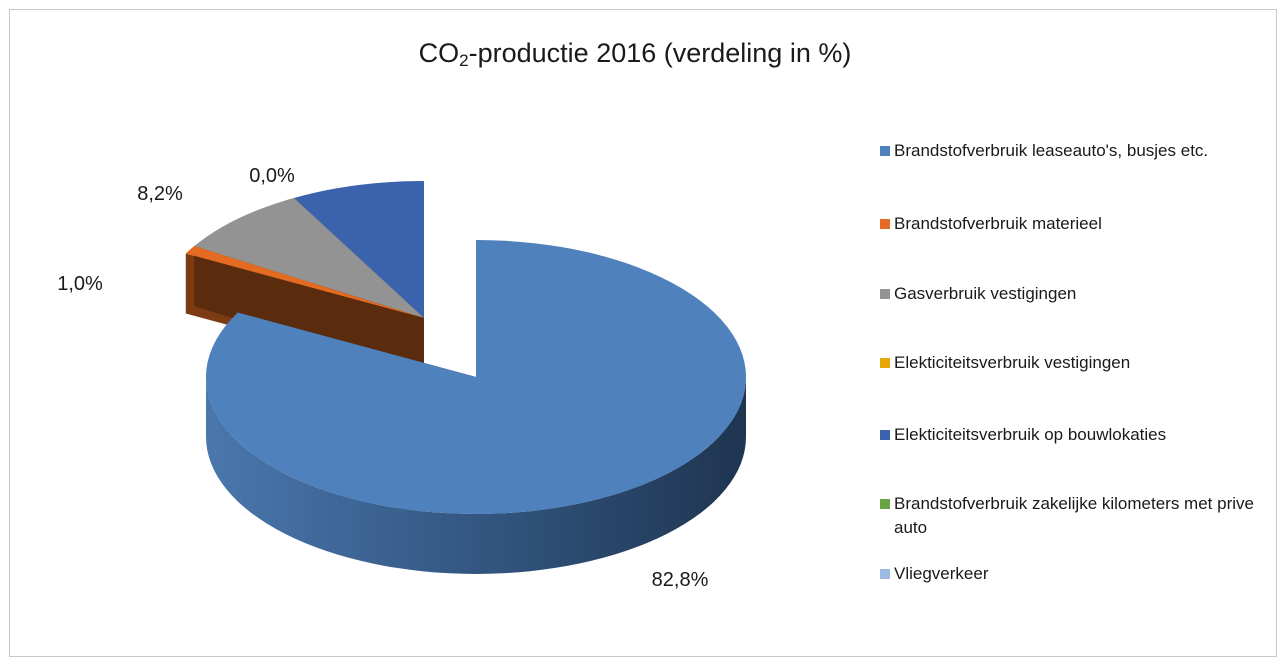 The width and height of the screenshot is (1286, 666). What do you see at coordinates (1030, 434) in the screenshot?
I see `legend-label: Elekticiteitsverbruik op bouwlokaties` at bounding box center [1030, 434].